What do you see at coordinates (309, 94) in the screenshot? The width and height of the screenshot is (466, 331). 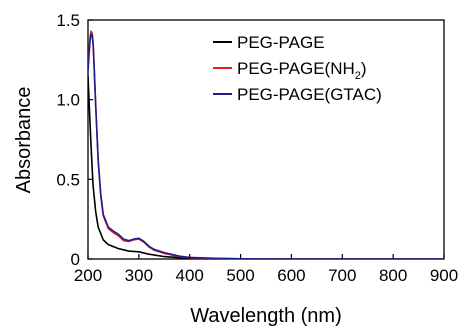 I see `legend-label: PEG-PAGE(GTAC)` at bounding box center [309, 94].